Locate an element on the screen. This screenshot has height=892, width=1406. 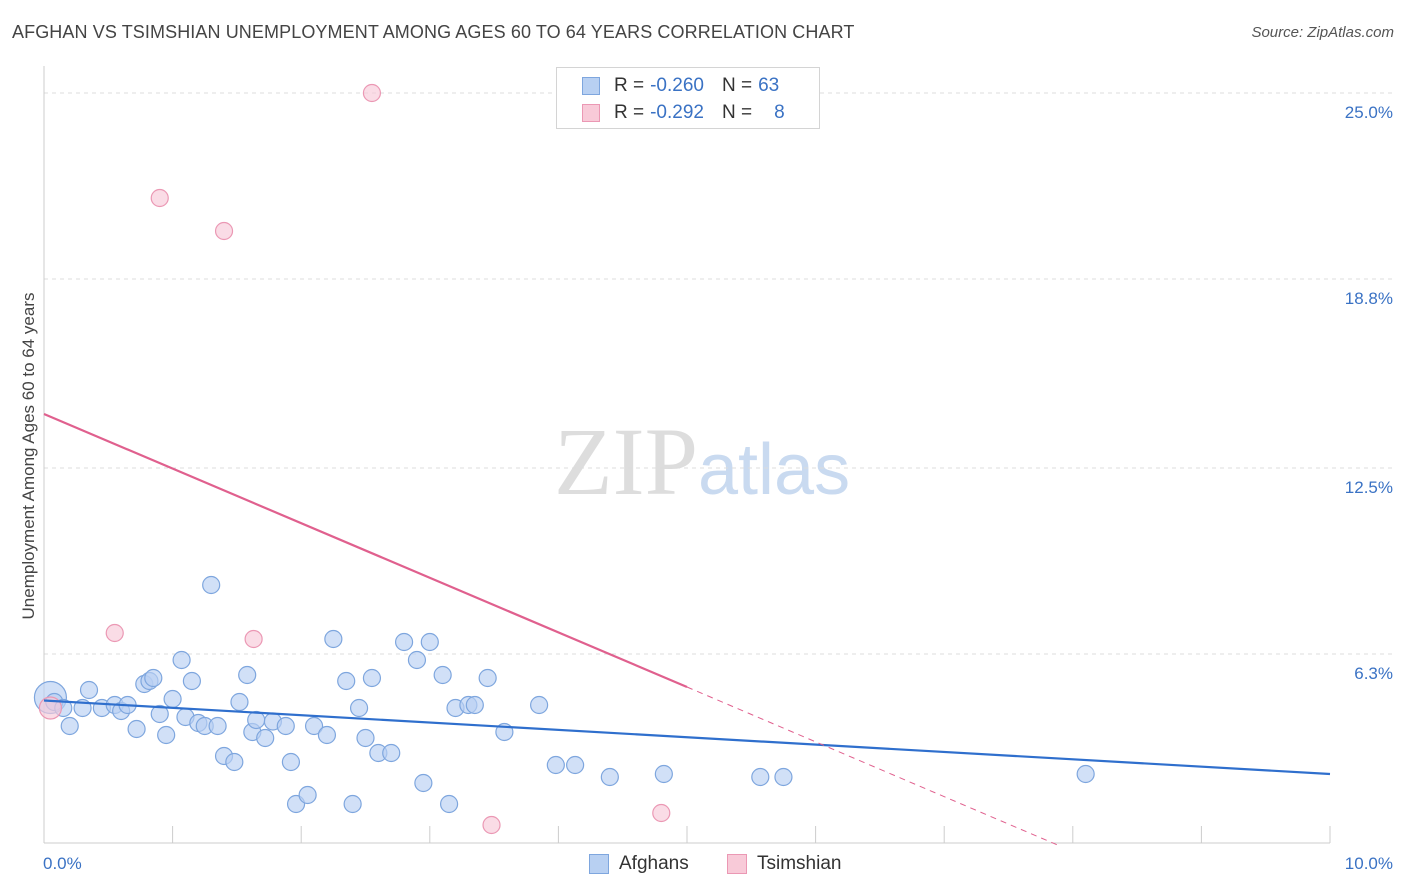
watermark: ZIPatlas is located at coordinates (702, 461).